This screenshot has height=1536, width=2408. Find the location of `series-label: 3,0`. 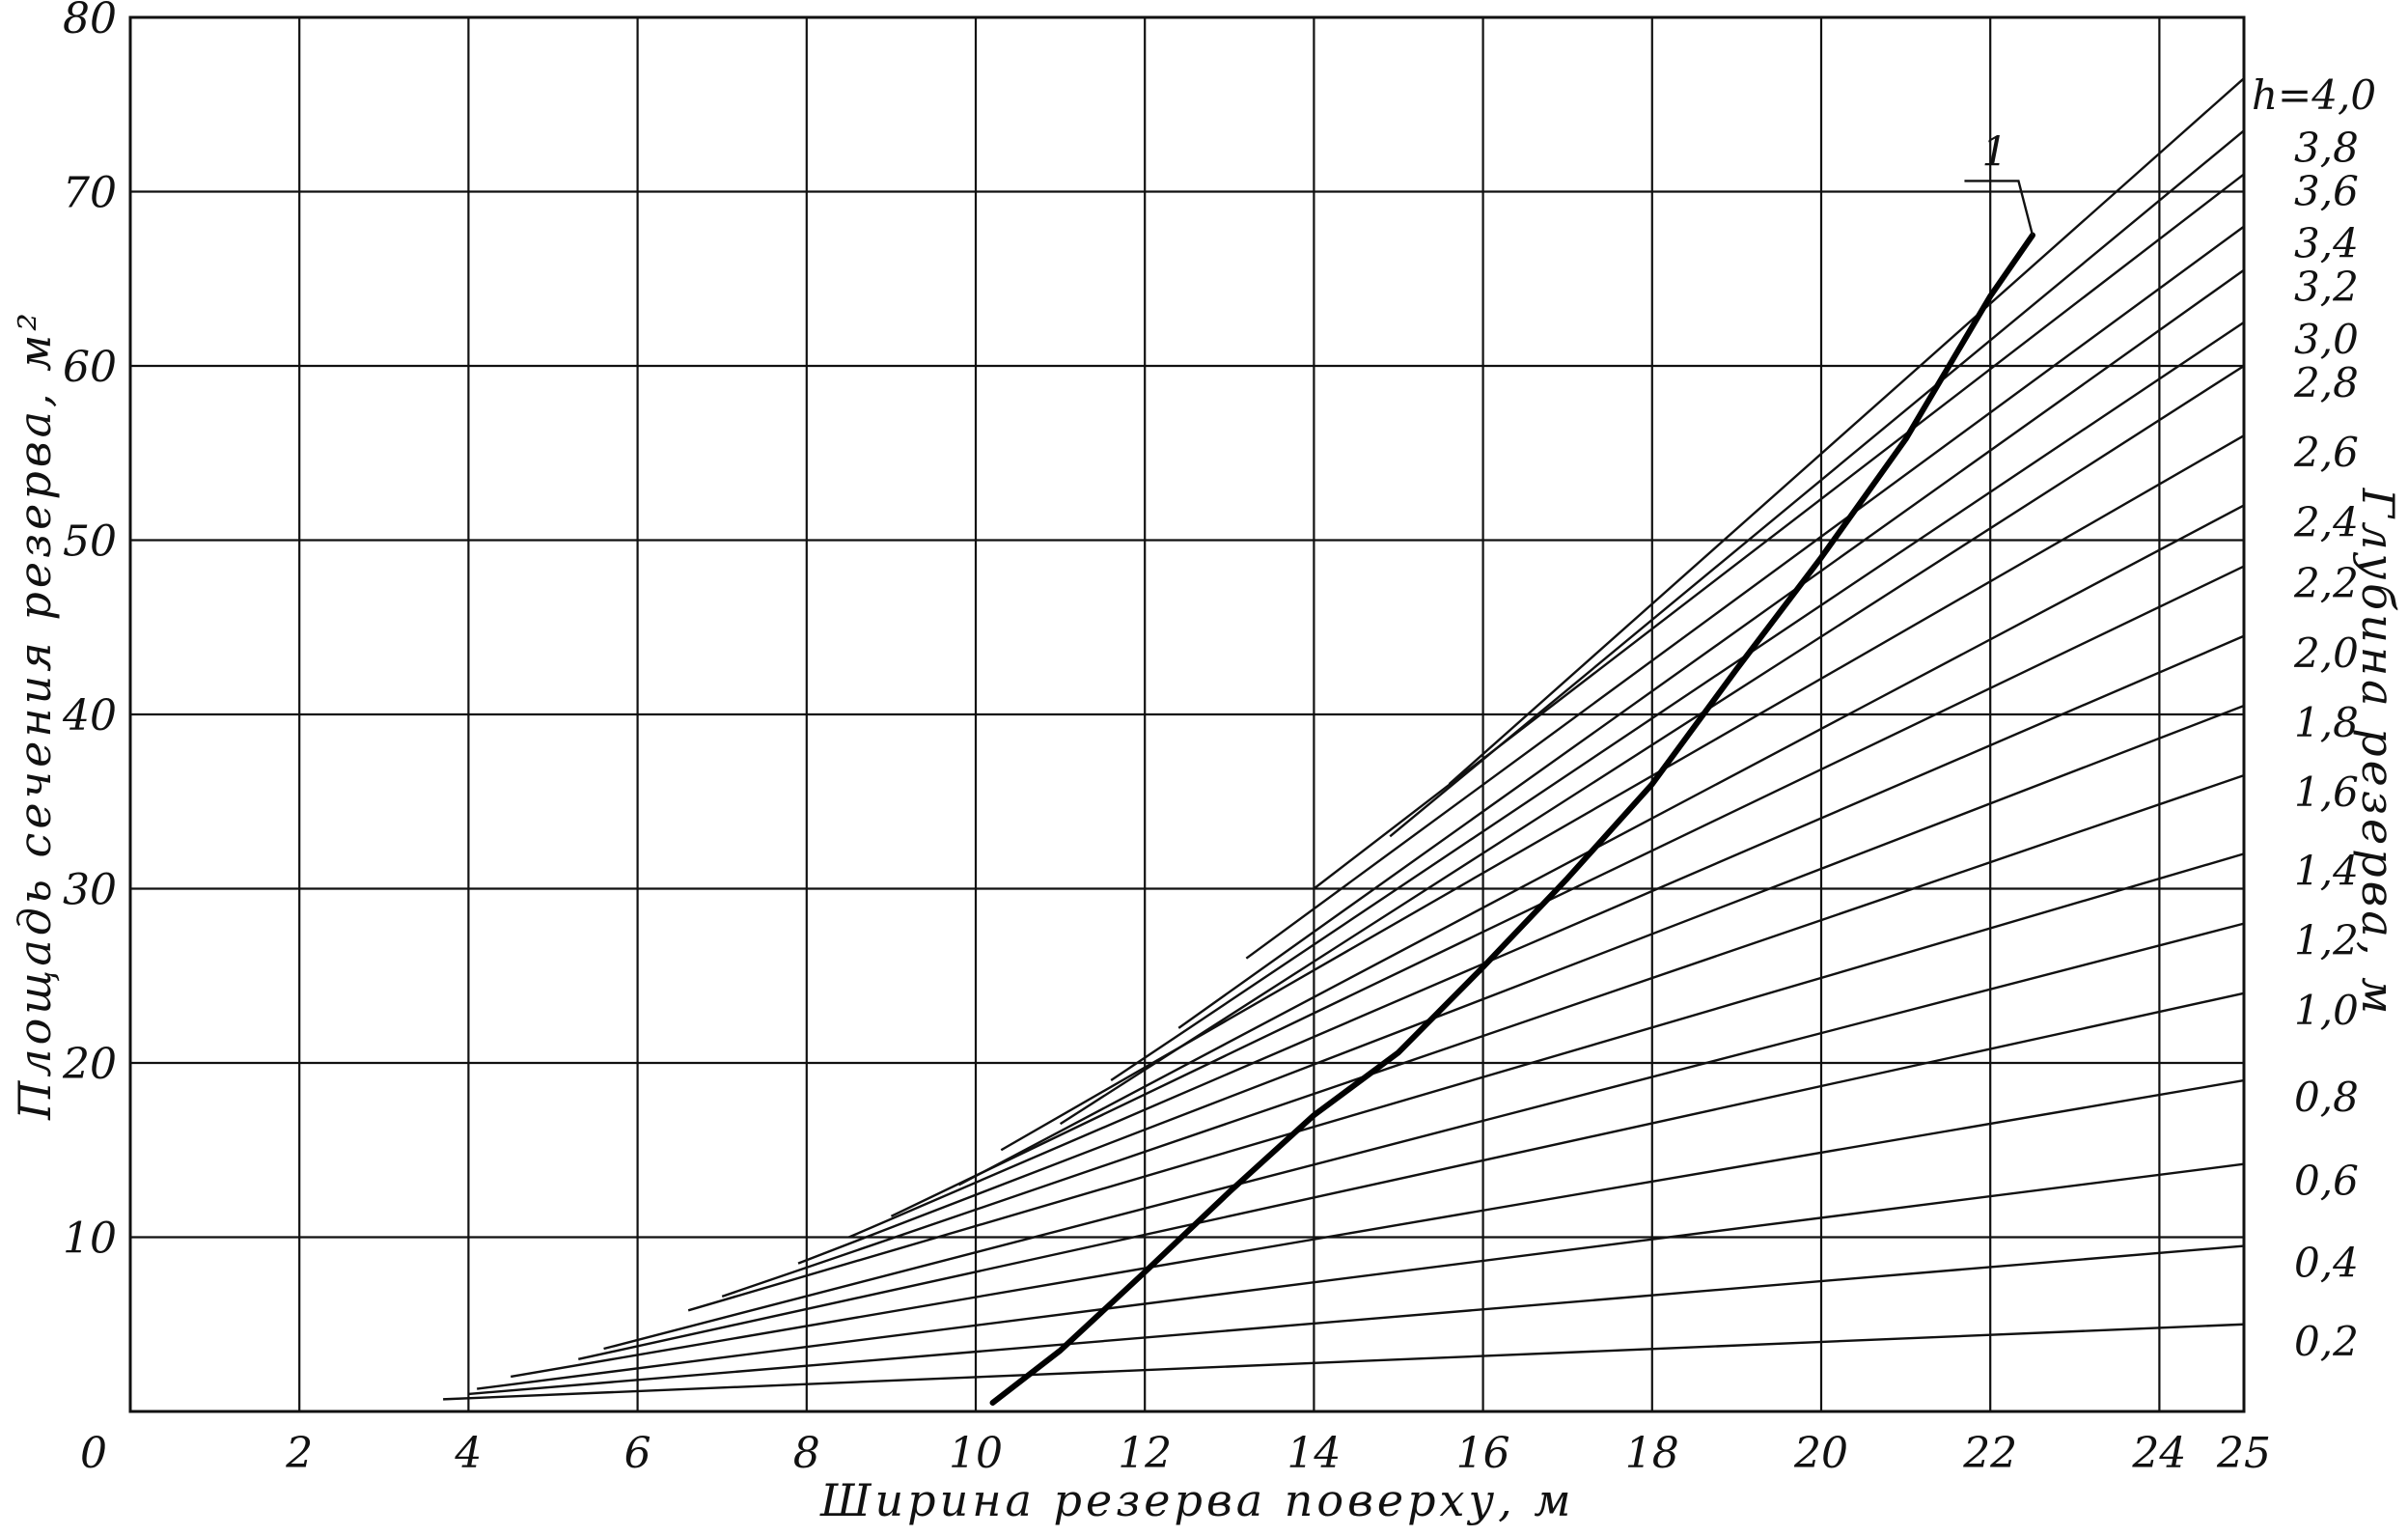

series-label: 3,0 is located at coordinates (2326, 340).